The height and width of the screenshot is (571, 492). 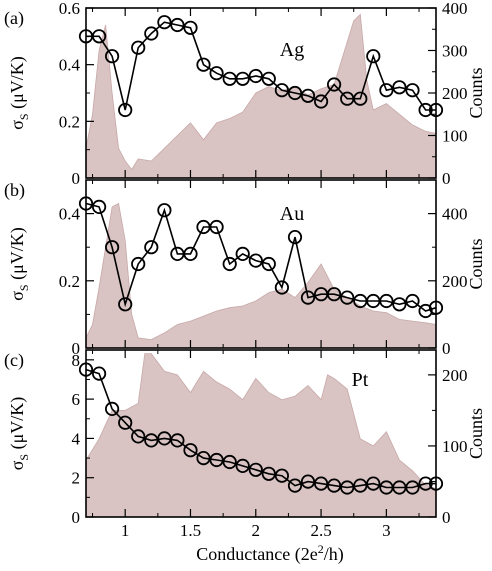 What do you see at coordinates (360, 380) in the screenshot?
I see `metal-label: Pt` at bounding box center [360, 380].